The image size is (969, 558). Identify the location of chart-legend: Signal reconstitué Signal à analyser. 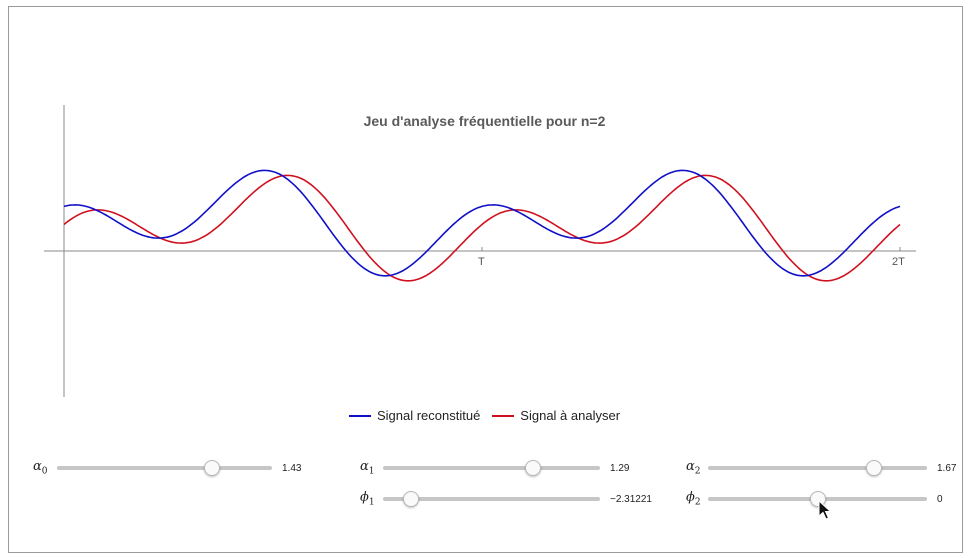
(484, 415).